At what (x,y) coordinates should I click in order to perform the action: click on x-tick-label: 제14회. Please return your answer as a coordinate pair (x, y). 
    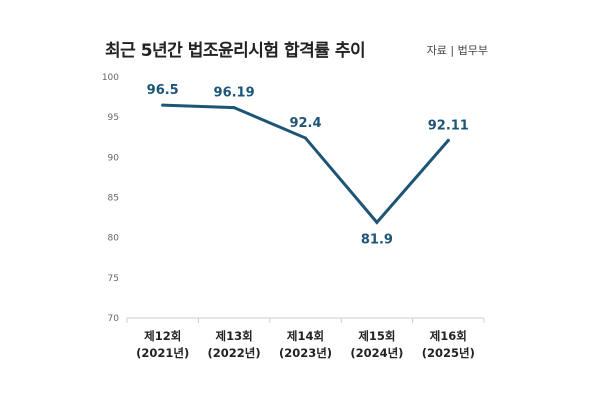
    Looking at the image, I should click on (305, 336).